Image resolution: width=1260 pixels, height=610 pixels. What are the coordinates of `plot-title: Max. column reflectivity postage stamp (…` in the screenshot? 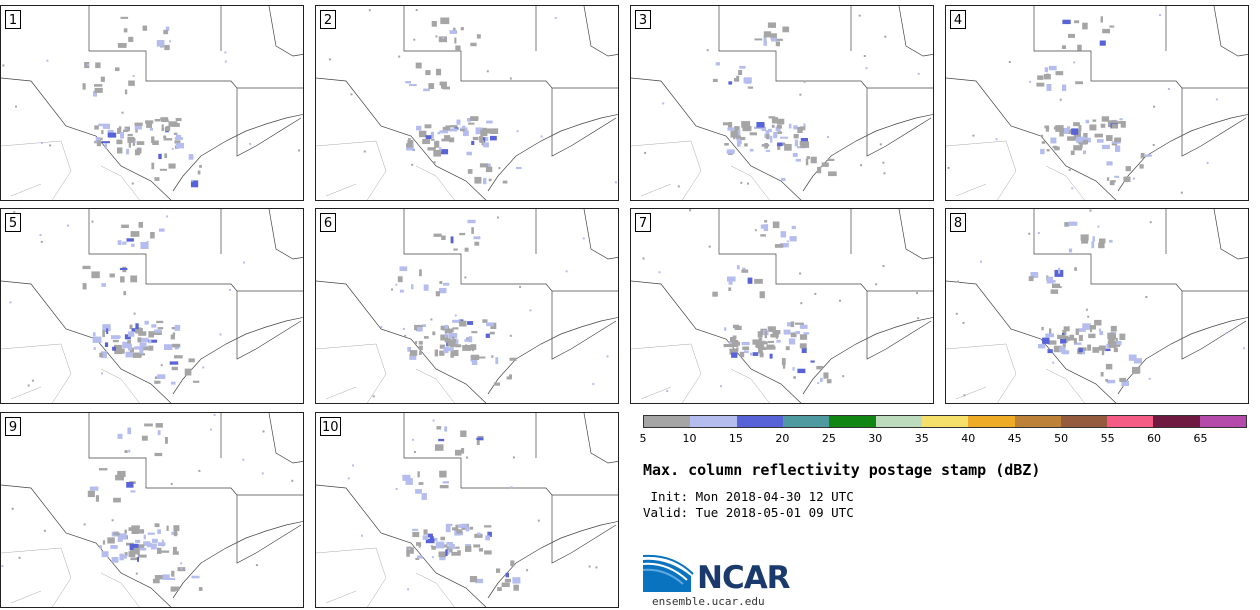 It's located at (842, 470).